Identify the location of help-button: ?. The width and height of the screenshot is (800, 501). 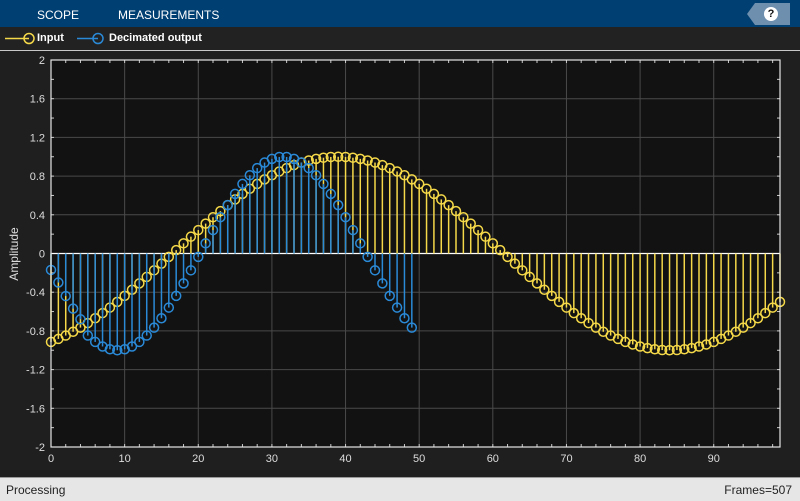
(768, 14).